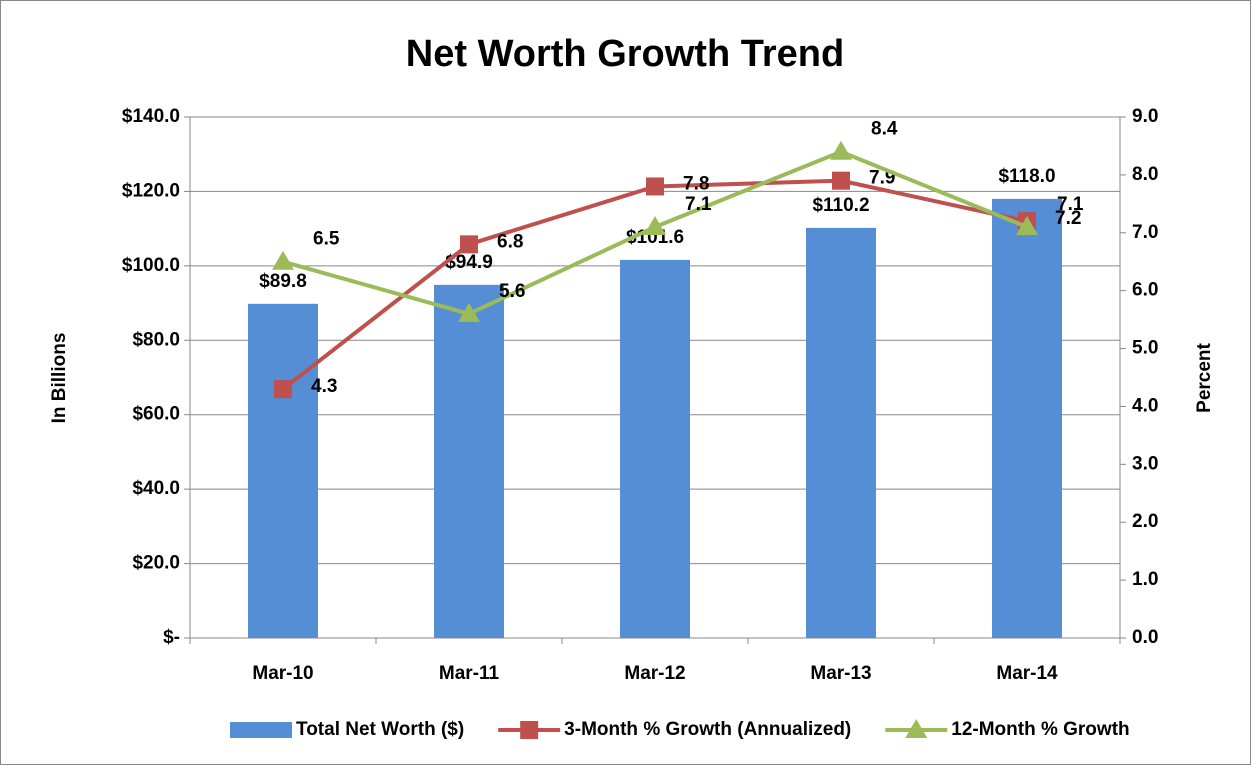 This screenshot has height=765, width=1251. What do you see at coordinates (1027, 673) in the screenshot?
I see `x-tick-label: Mar-14` at bounding box center [1027, 673].